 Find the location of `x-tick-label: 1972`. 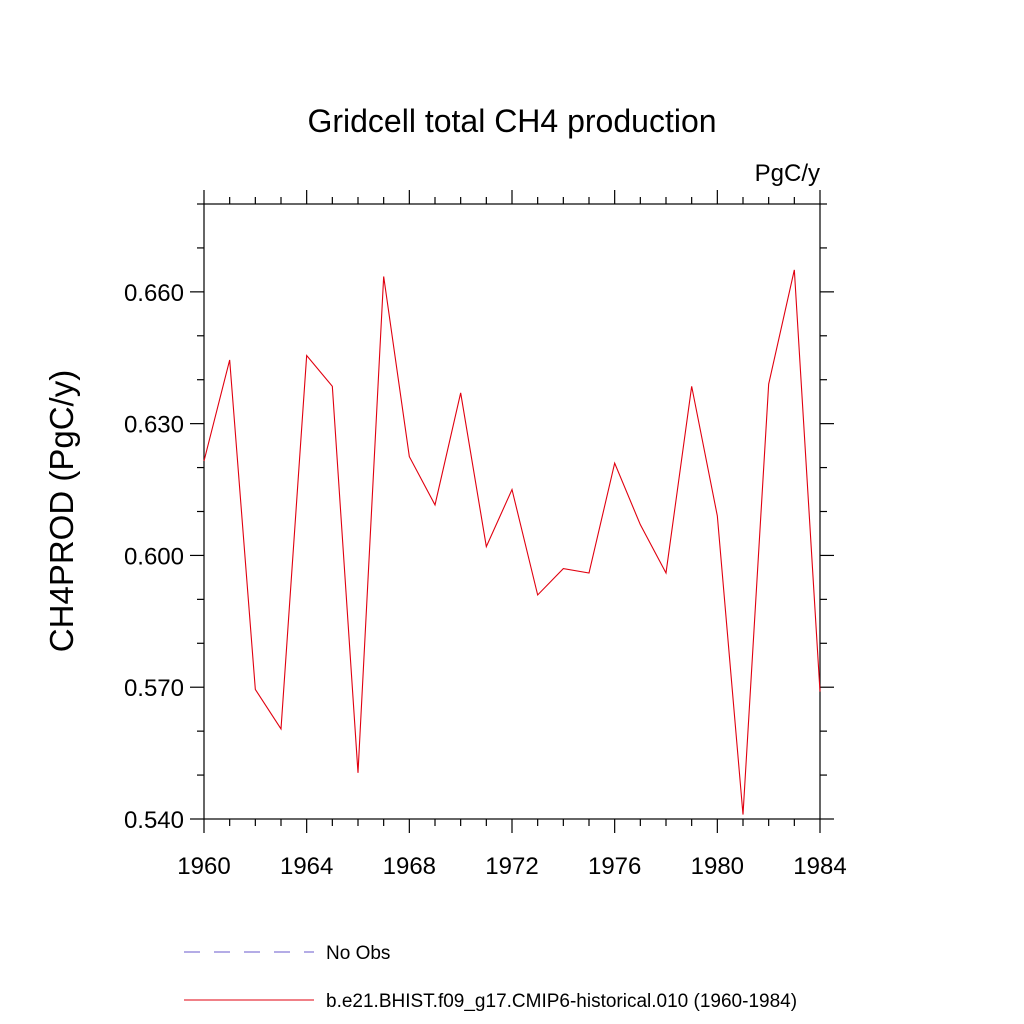

x-tick-label: 1972 is located at coordinates (511, 866).